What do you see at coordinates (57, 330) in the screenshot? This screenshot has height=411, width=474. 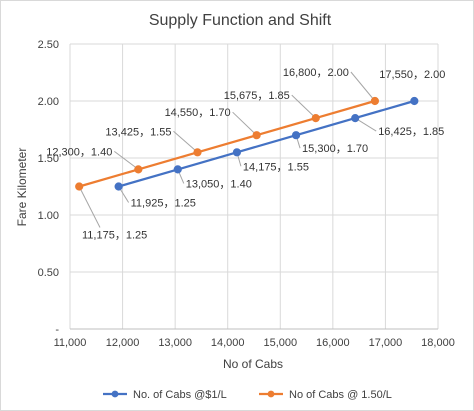 I see `y-tick-label: -` at bounding box center [57, 330].